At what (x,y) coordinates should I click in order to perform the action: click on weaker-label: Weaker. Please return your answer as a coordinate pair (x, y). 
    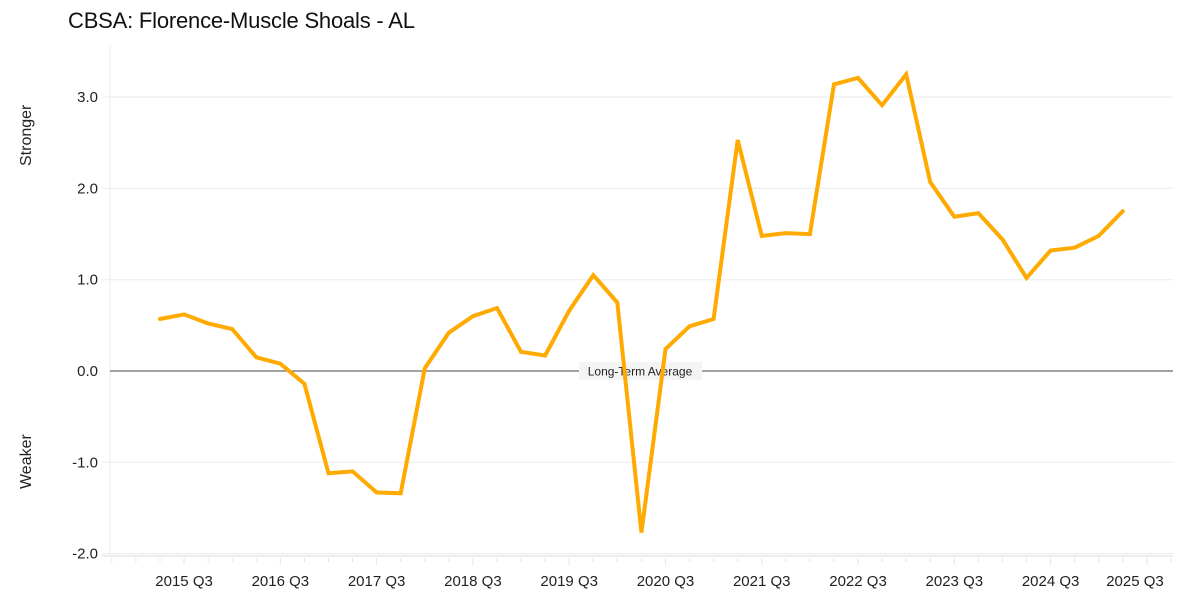
    Looking at the image, I should click on (26, 461).